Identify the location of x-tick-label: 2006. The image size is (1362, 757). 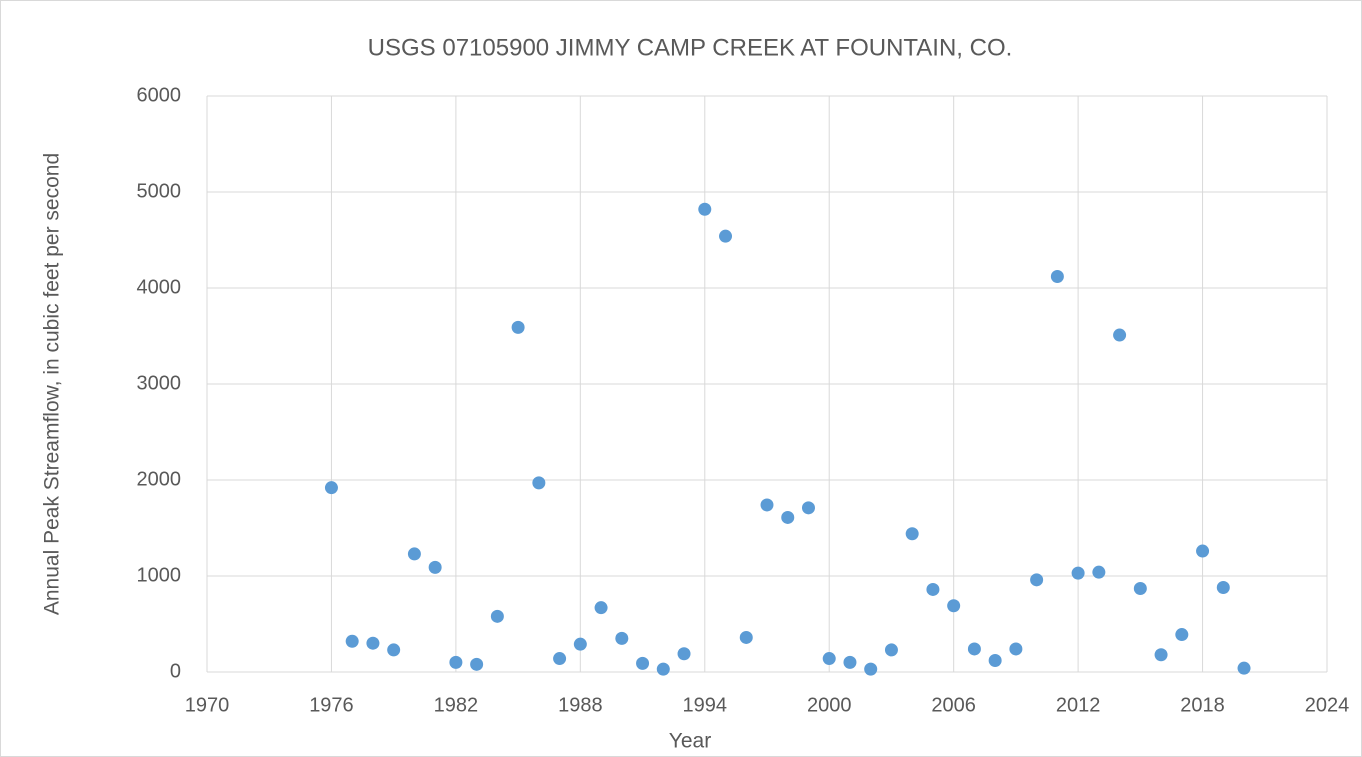
(953, 705).